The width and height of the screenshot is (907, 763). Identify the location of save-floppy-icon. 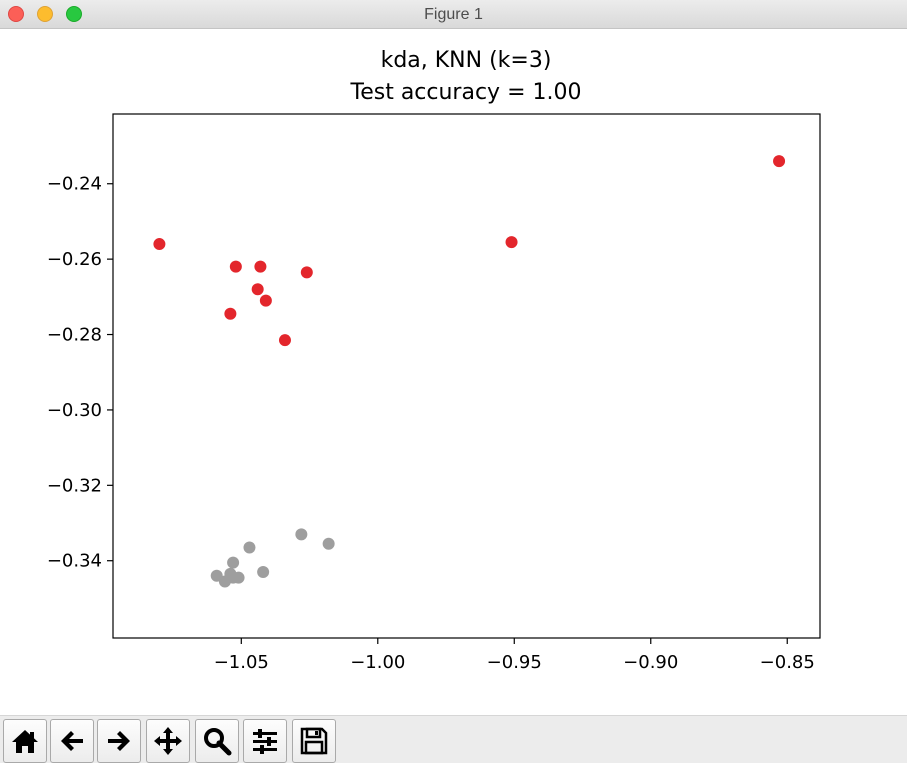
(314, 741).